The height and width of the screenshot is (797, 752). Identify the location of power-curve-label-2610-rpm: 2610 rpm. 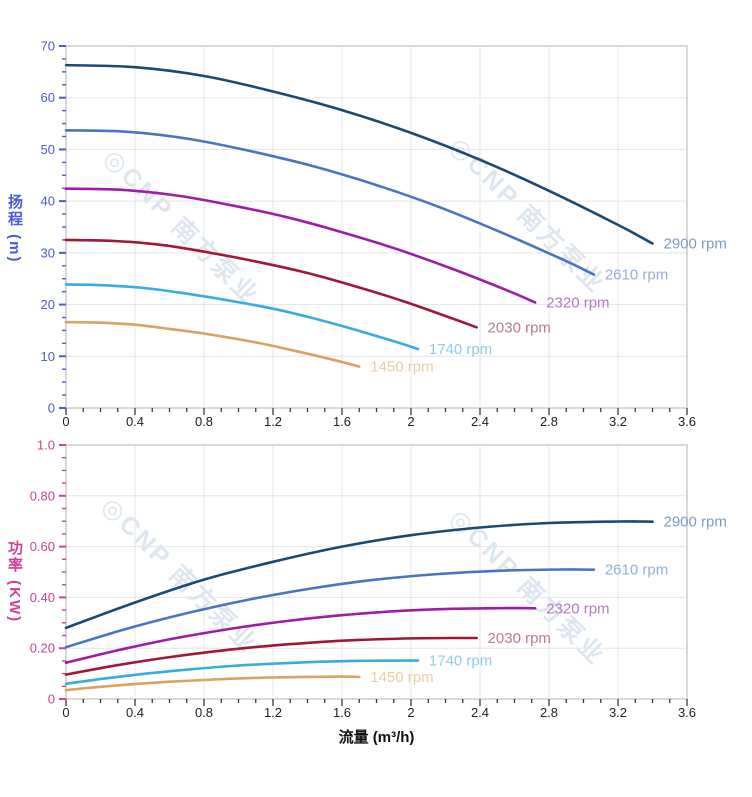
(636, 570).